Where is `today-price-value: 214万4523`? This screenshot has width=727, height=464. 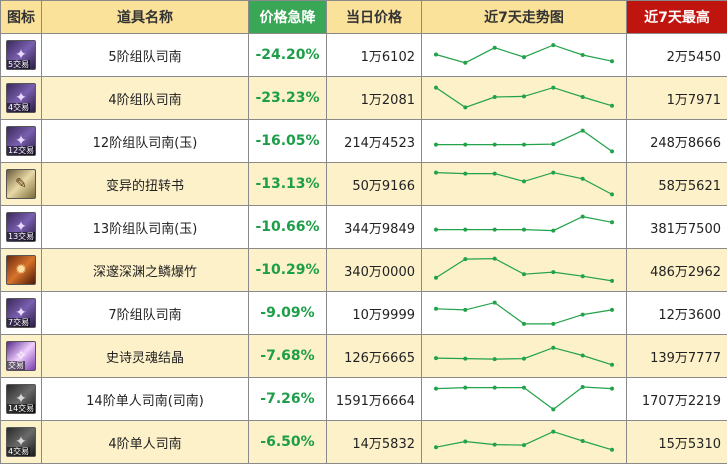 today-price-value: 214万4523 is located at coordinates (374, 141).